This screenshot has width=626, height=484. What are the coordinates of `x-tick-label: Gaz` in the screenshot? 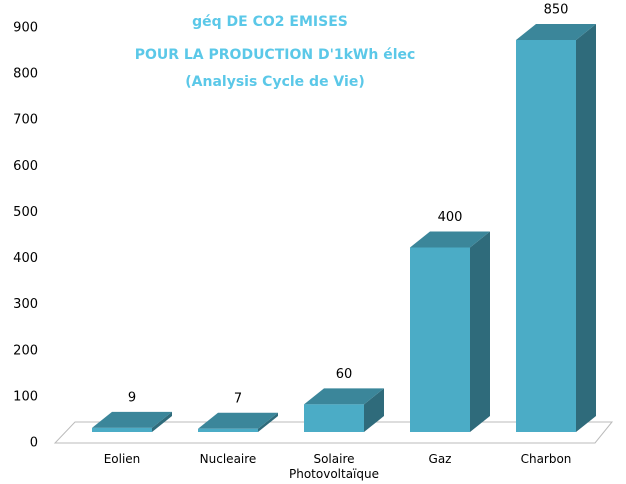 It's located at (440, 459).